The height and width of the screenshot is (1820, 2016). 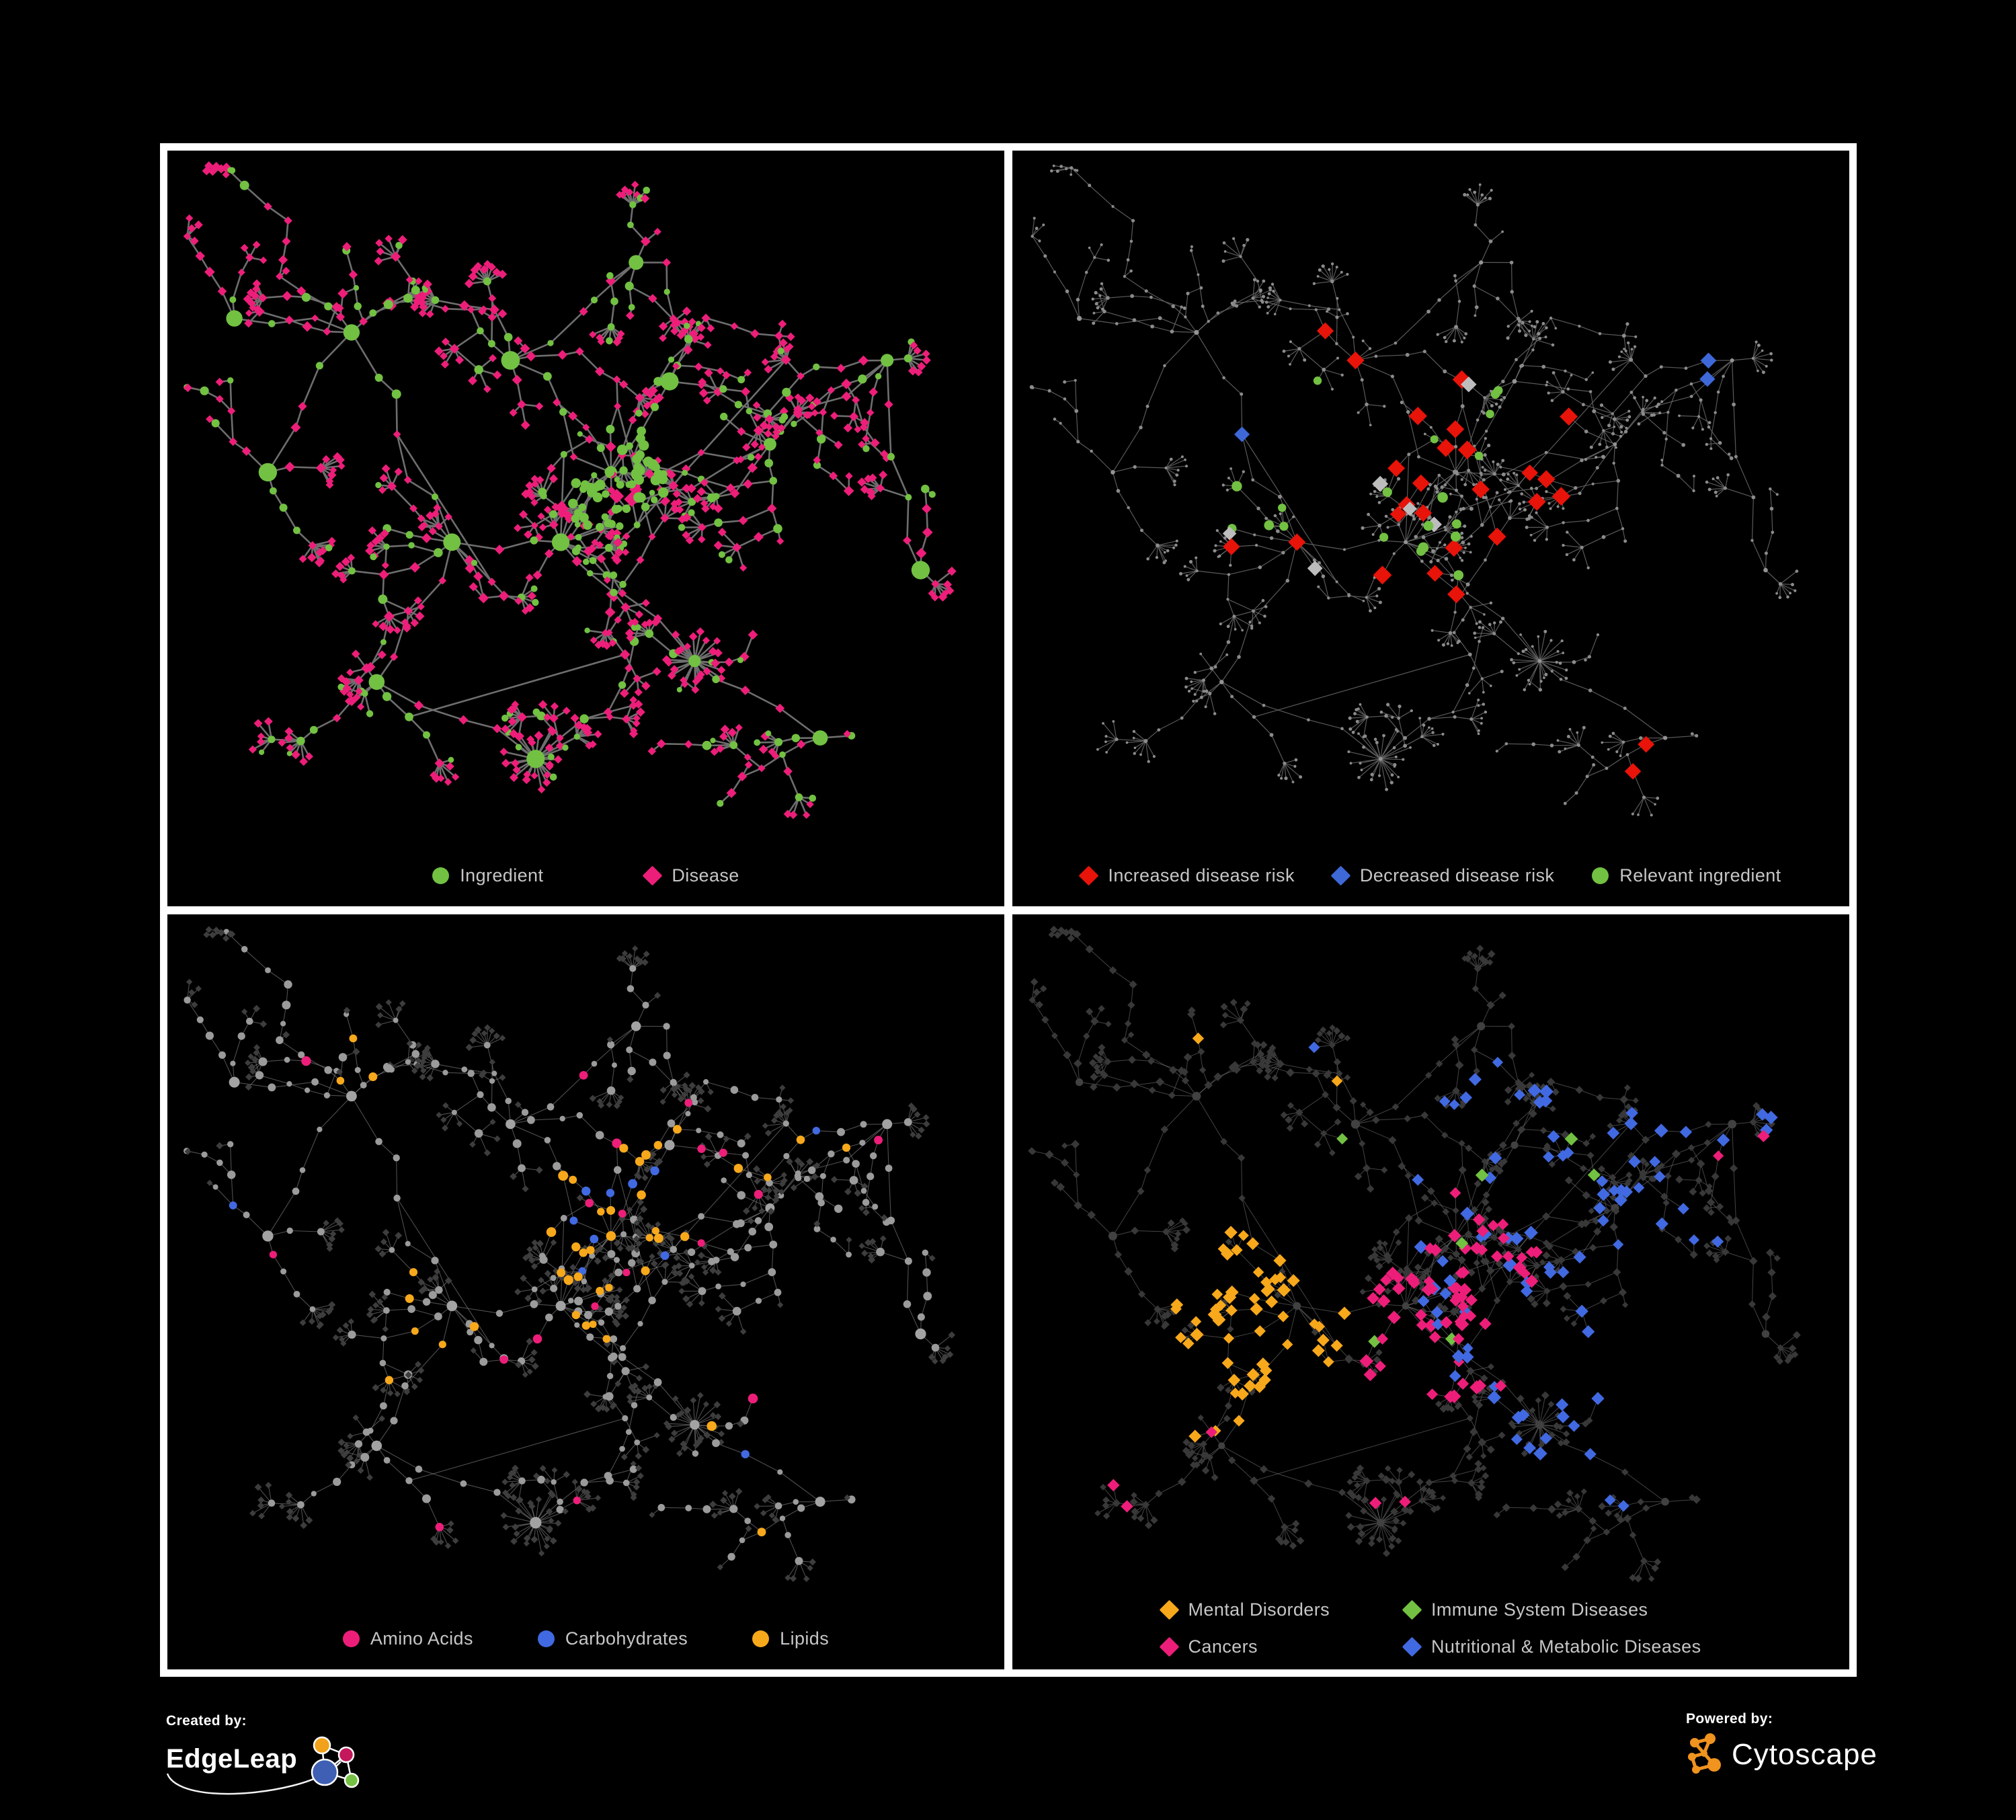 I want to click on legend-item: Lipids, so click(x=790, y=1638).